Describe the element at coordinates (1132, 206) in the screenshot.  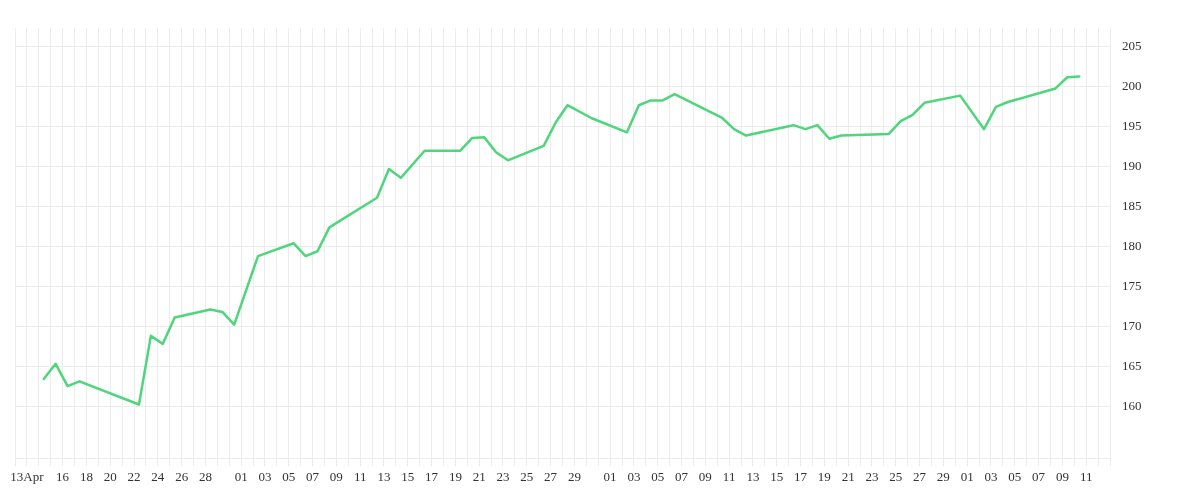
I see `y-tick-label: 185` at that location.